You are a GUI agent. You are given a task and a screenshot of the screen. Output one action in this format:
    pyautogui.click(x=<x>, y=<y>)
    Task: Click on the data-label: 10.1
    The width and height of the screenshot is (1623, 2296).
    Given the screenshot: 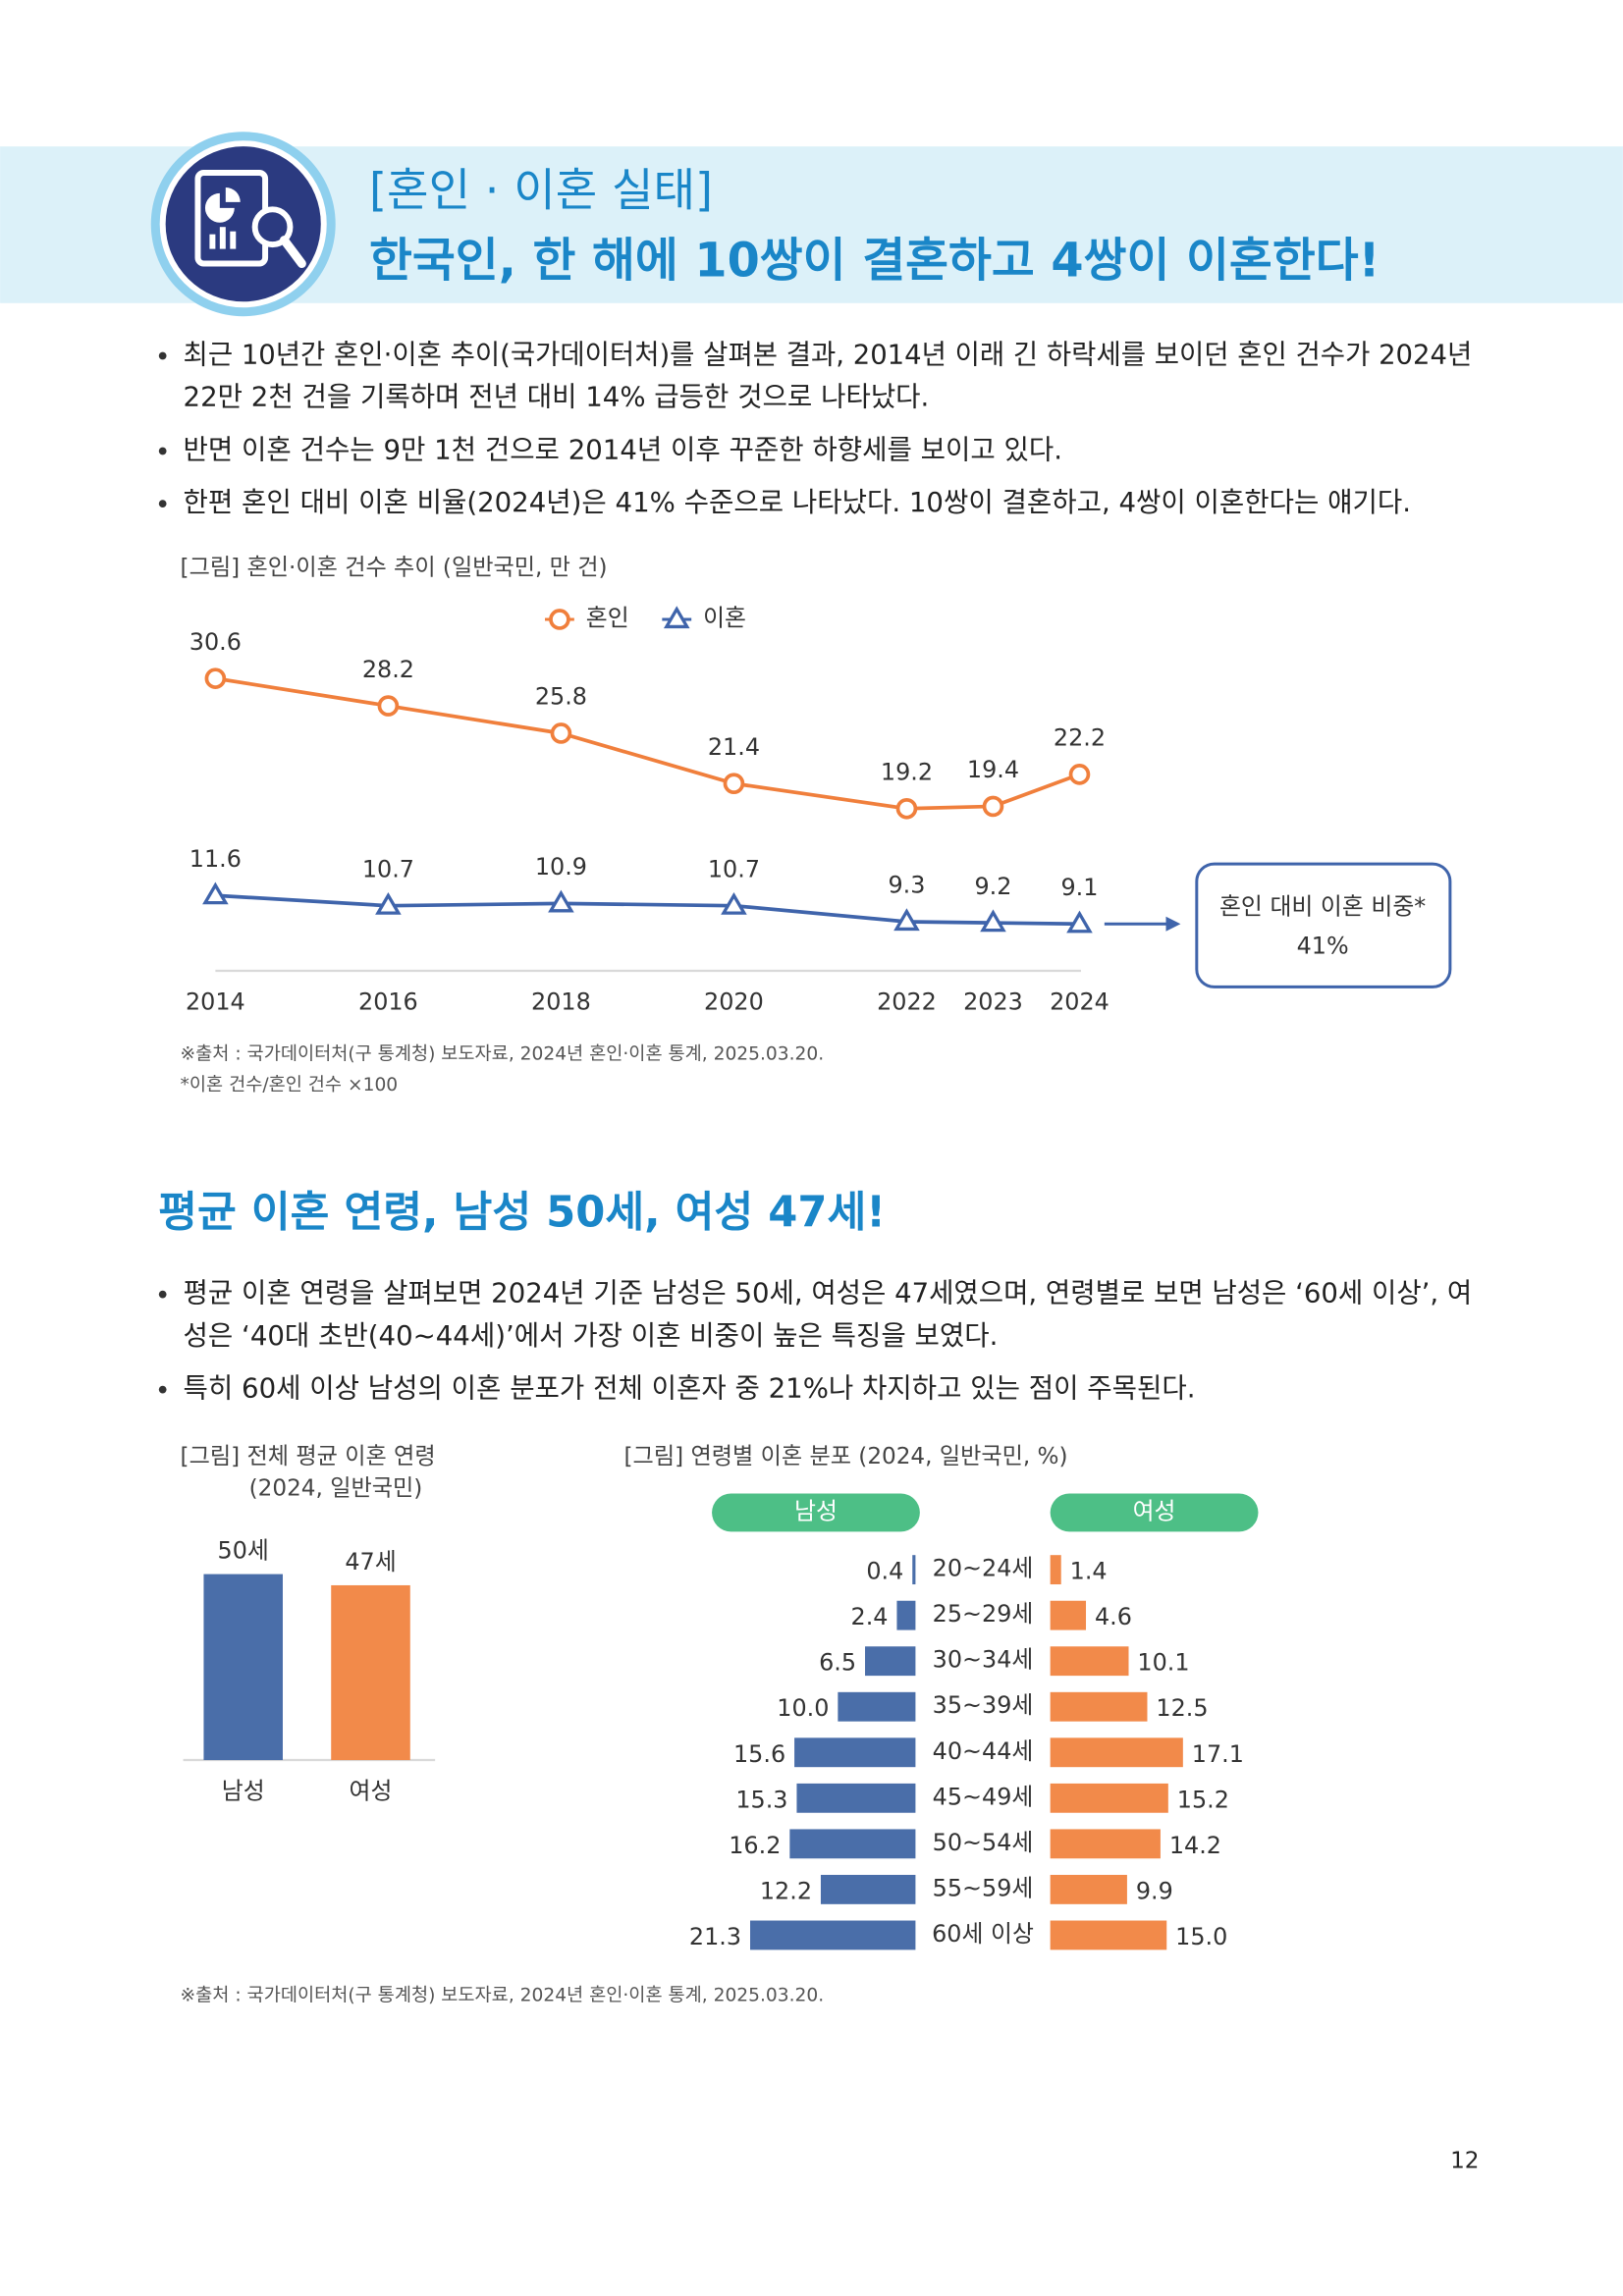 What is the action you would take?
    pyautogui.click(x=1163, y=1663)
    